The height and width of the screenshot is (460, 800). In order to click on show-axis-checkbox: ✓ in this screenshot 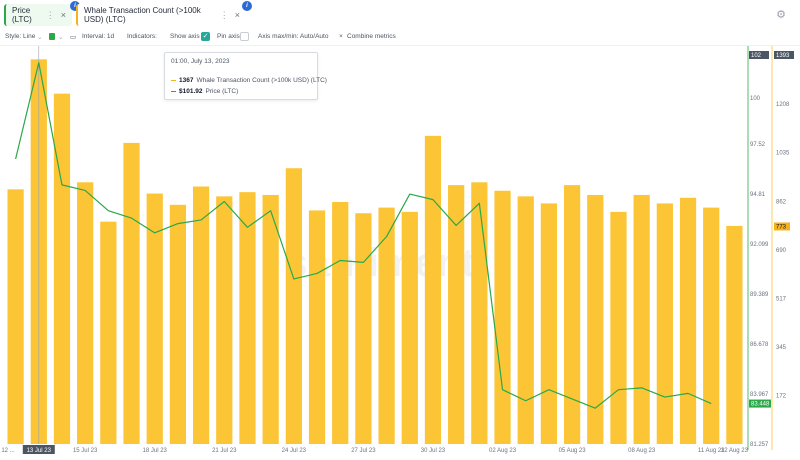, I will do `click(205, 36)`.